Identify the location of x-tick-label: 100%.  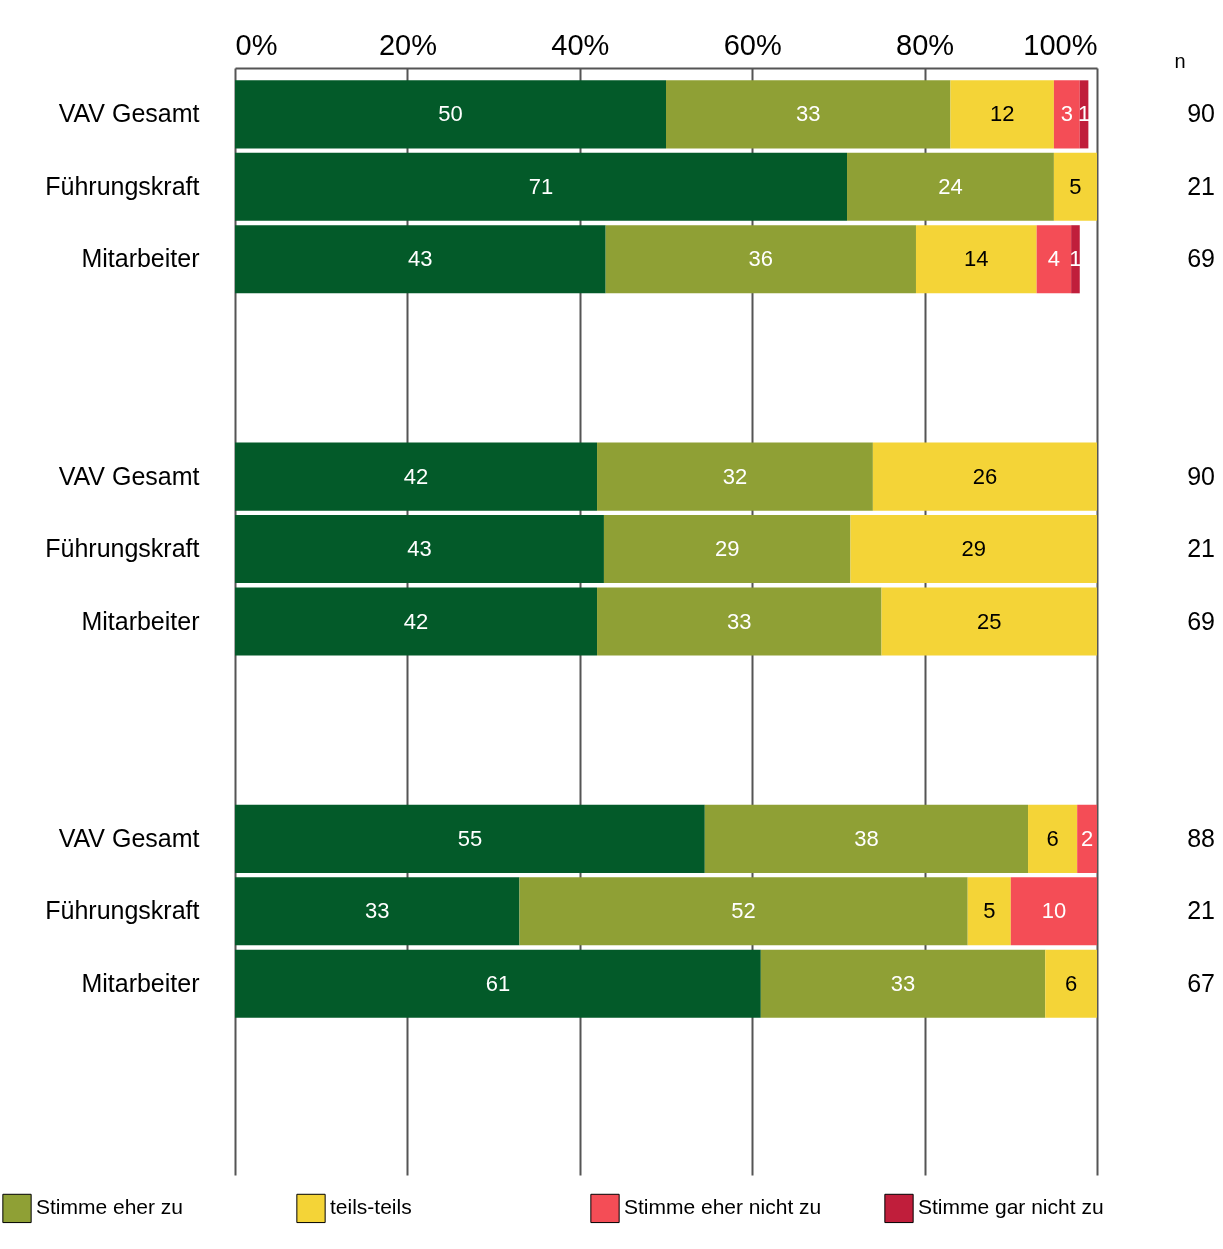
(1060, 44).